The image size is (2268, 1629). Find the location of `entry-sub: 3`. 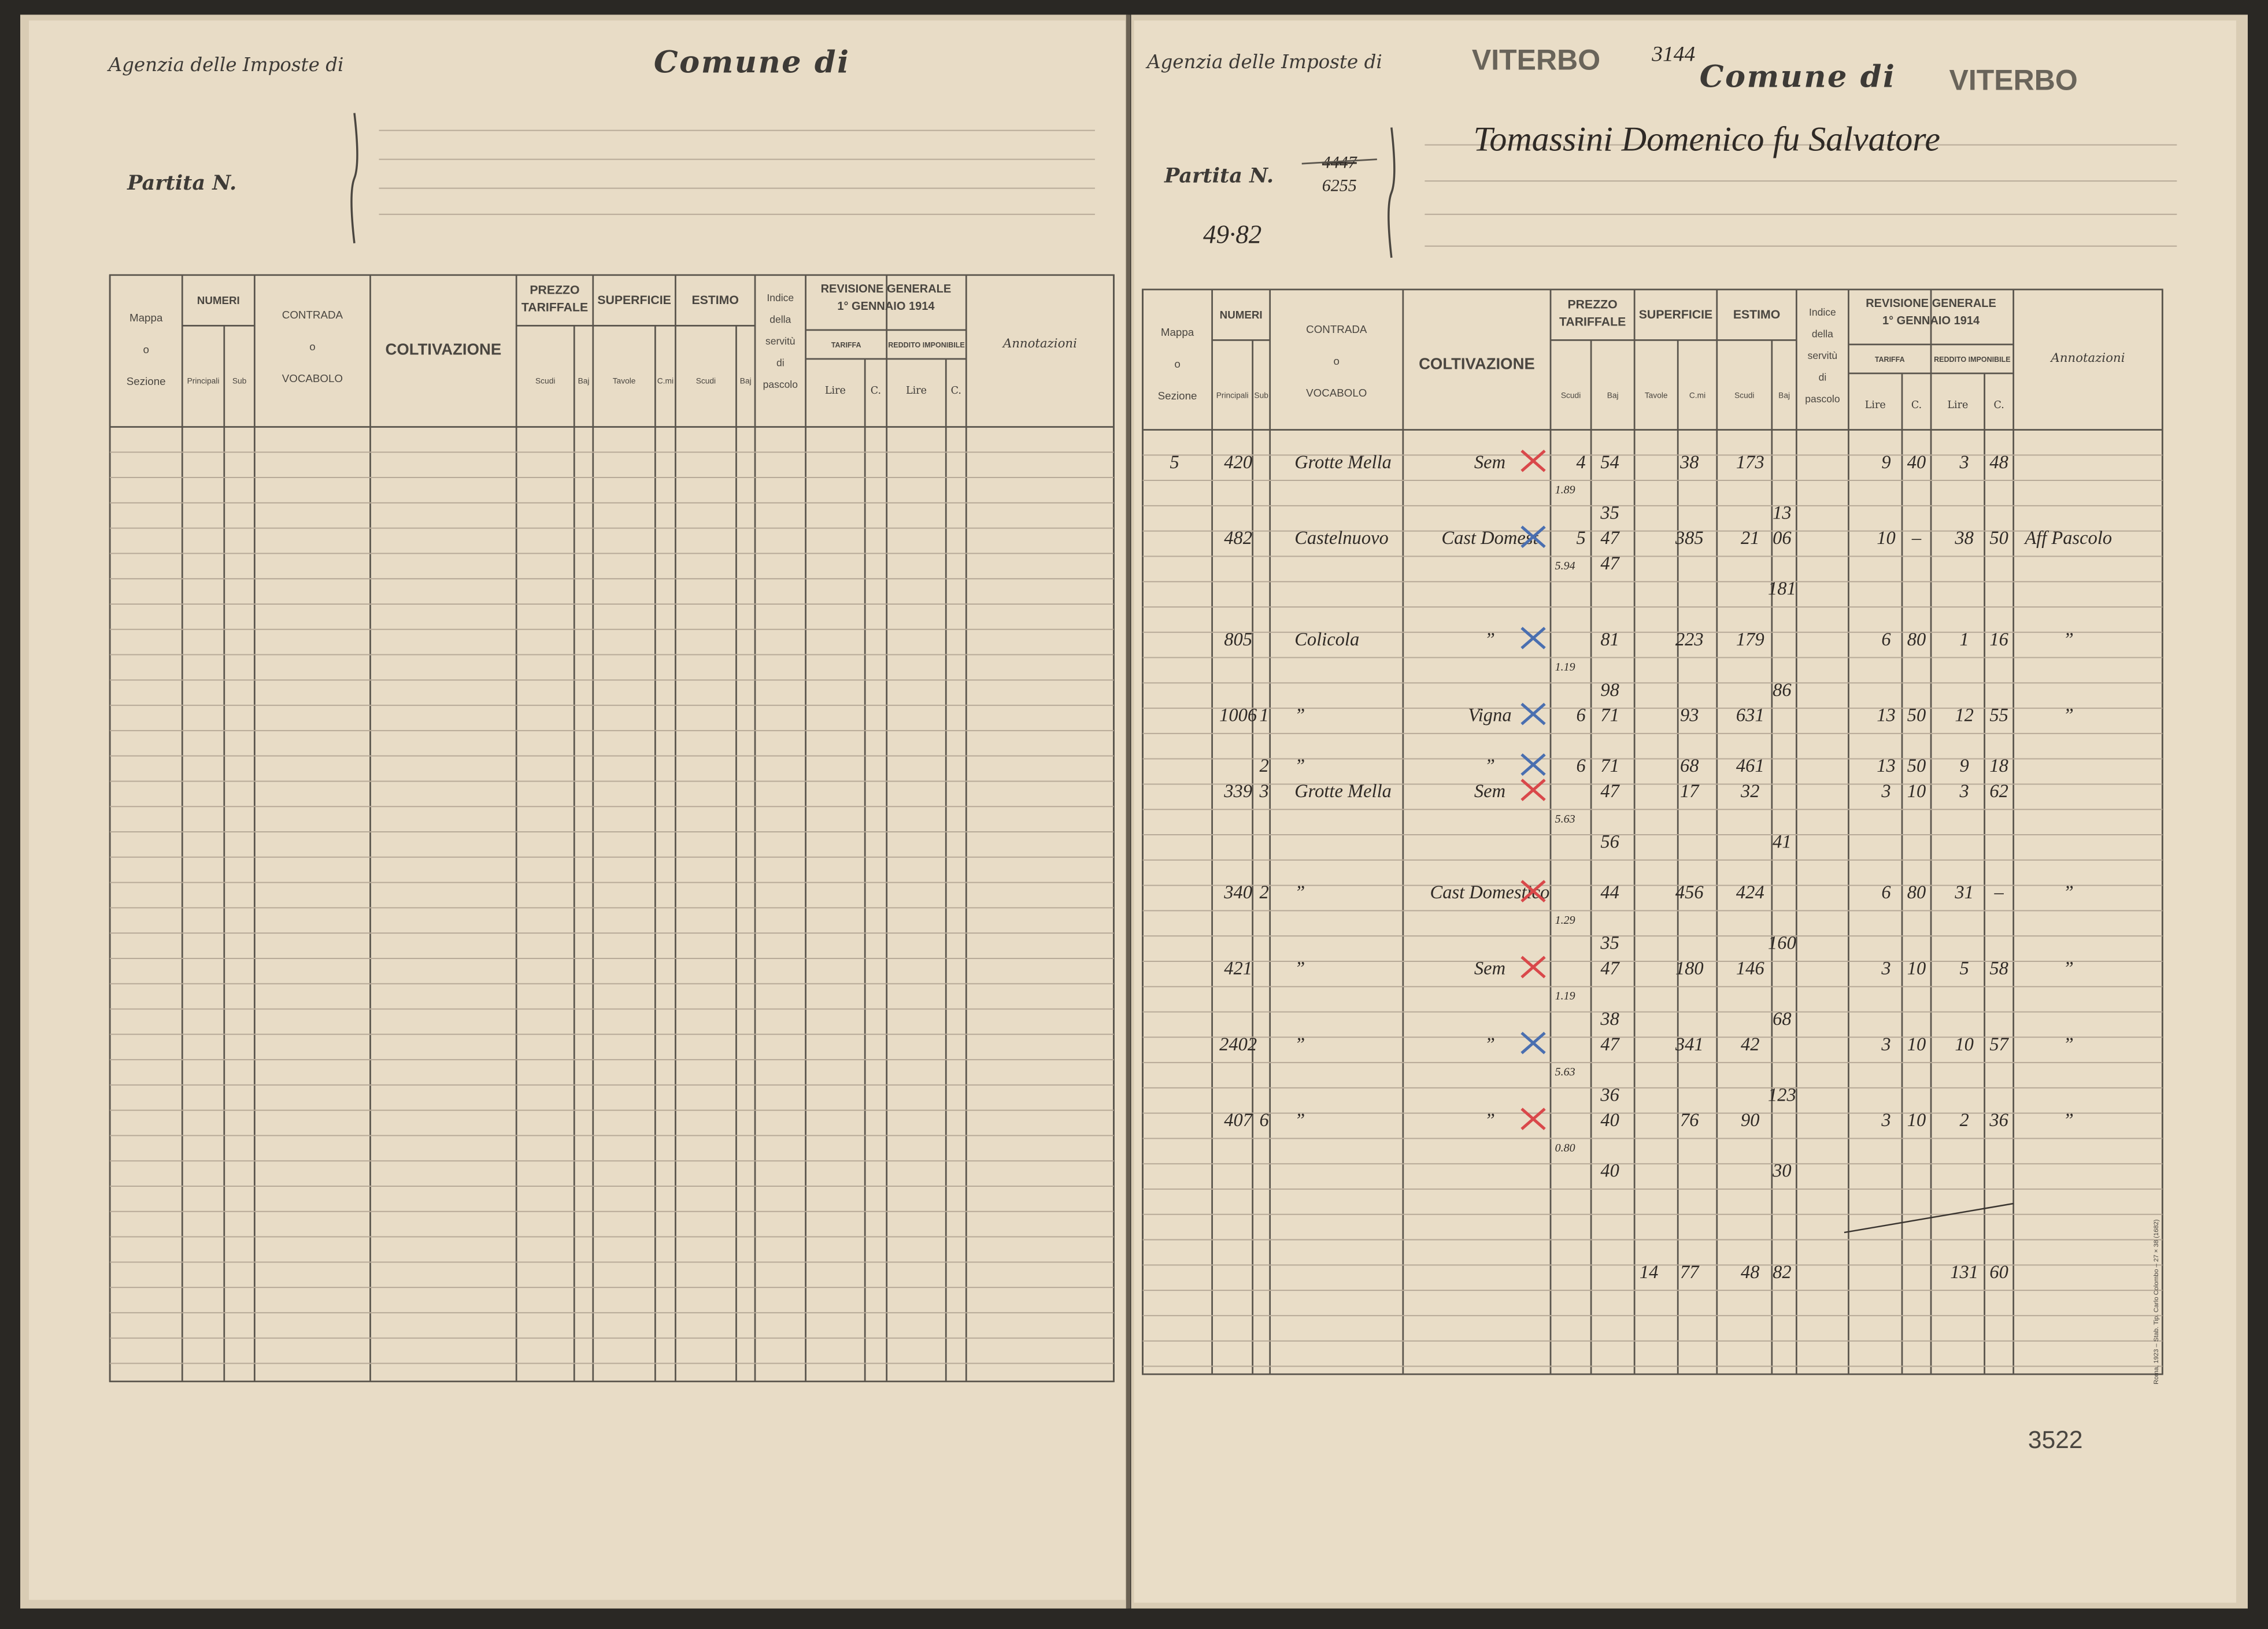

entry-sub: 3 is located at coordinates (1264, 791).